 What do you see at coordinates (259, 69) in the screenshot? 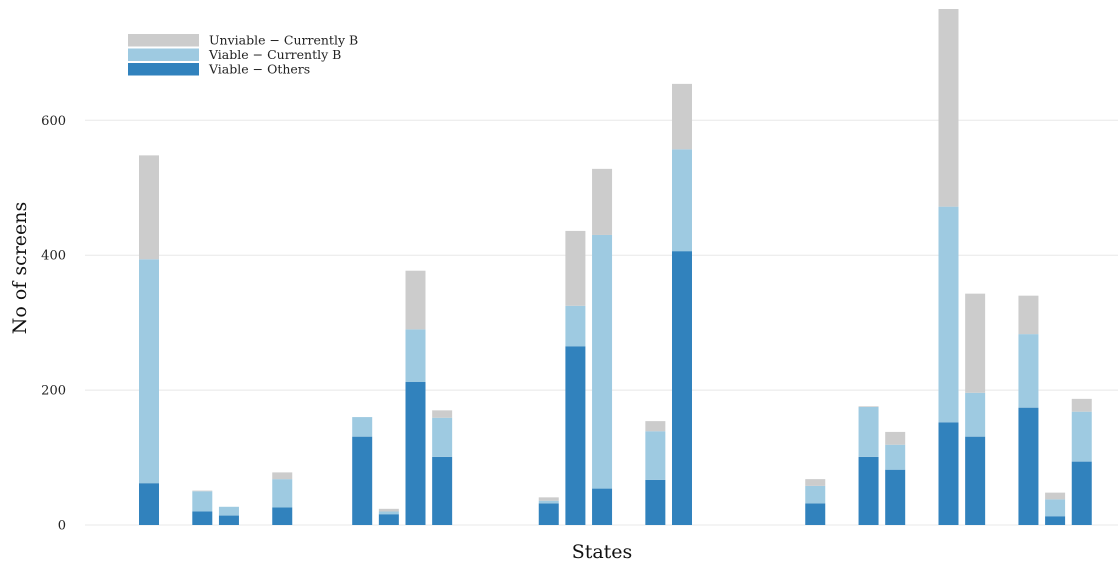
I see `legend-label-series-0: Viable − Others` at bounding box center [259, 69].